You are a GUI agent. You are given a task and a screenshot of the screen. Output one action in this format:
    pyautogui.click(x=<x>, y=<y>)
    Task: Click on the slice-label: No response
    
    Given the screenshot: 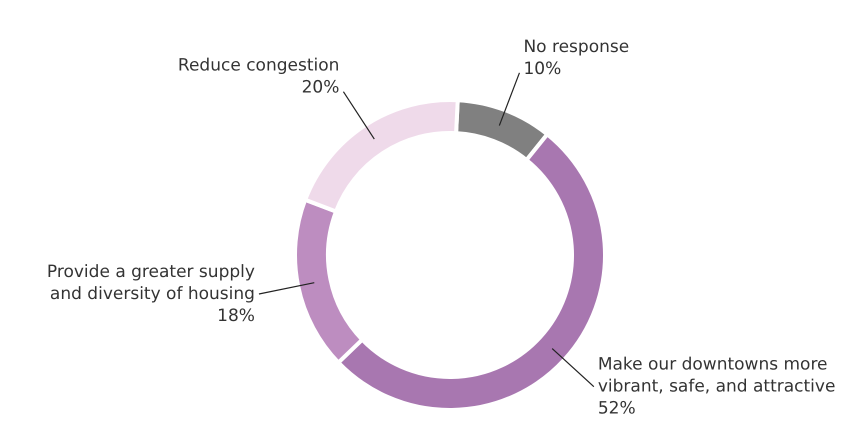 What is the action you would take?
    pyautogui.click(x=576, y=46)
    